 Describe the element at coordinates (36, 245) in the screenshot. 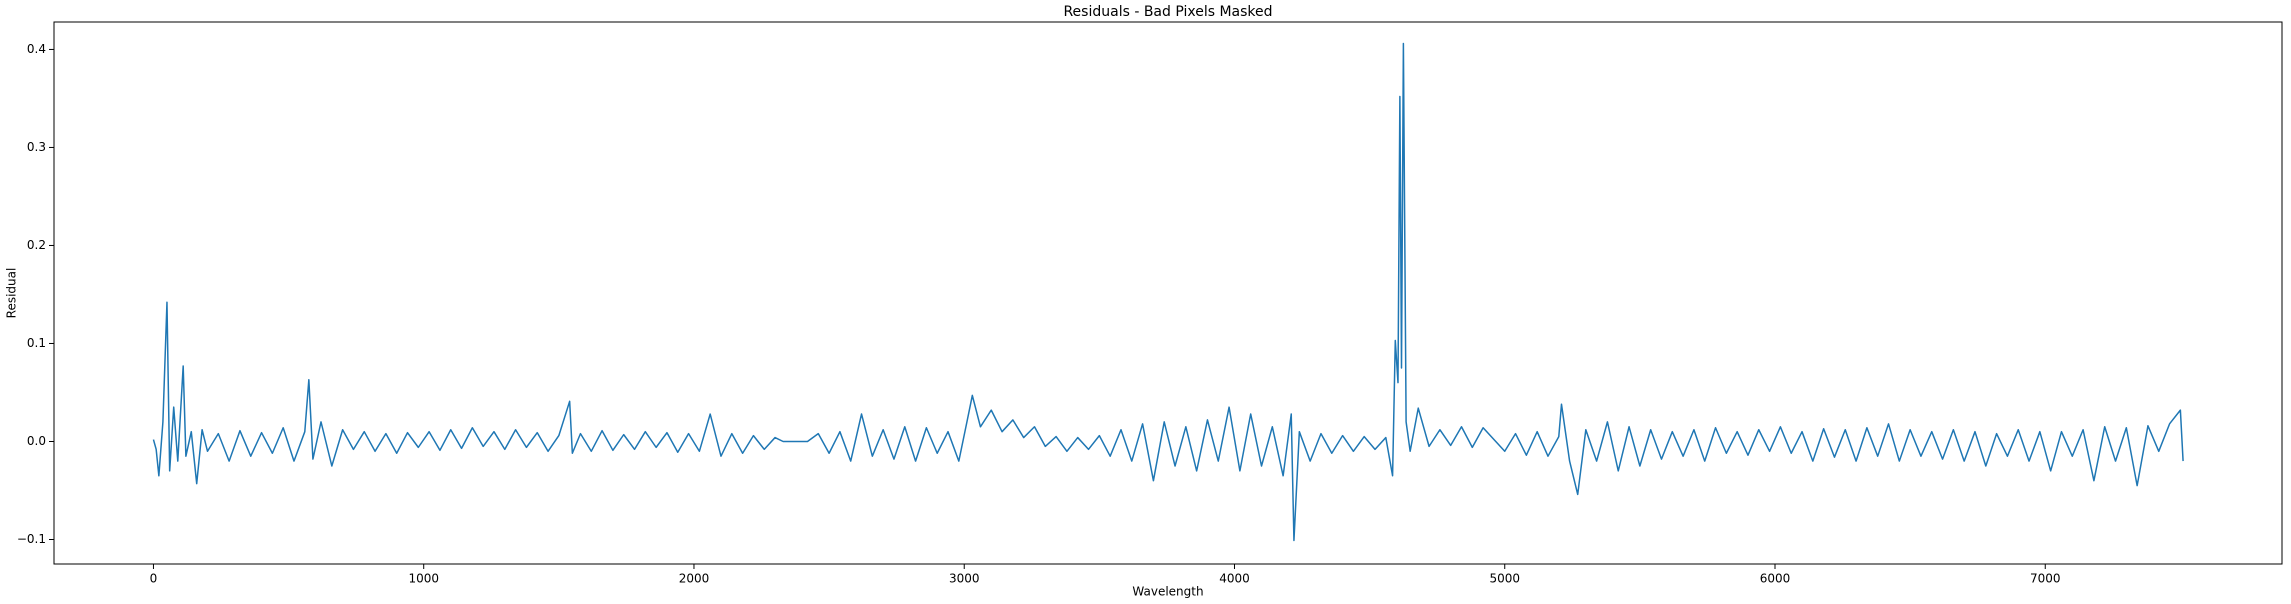

I see `y-tick-label: 0.2` at that location.